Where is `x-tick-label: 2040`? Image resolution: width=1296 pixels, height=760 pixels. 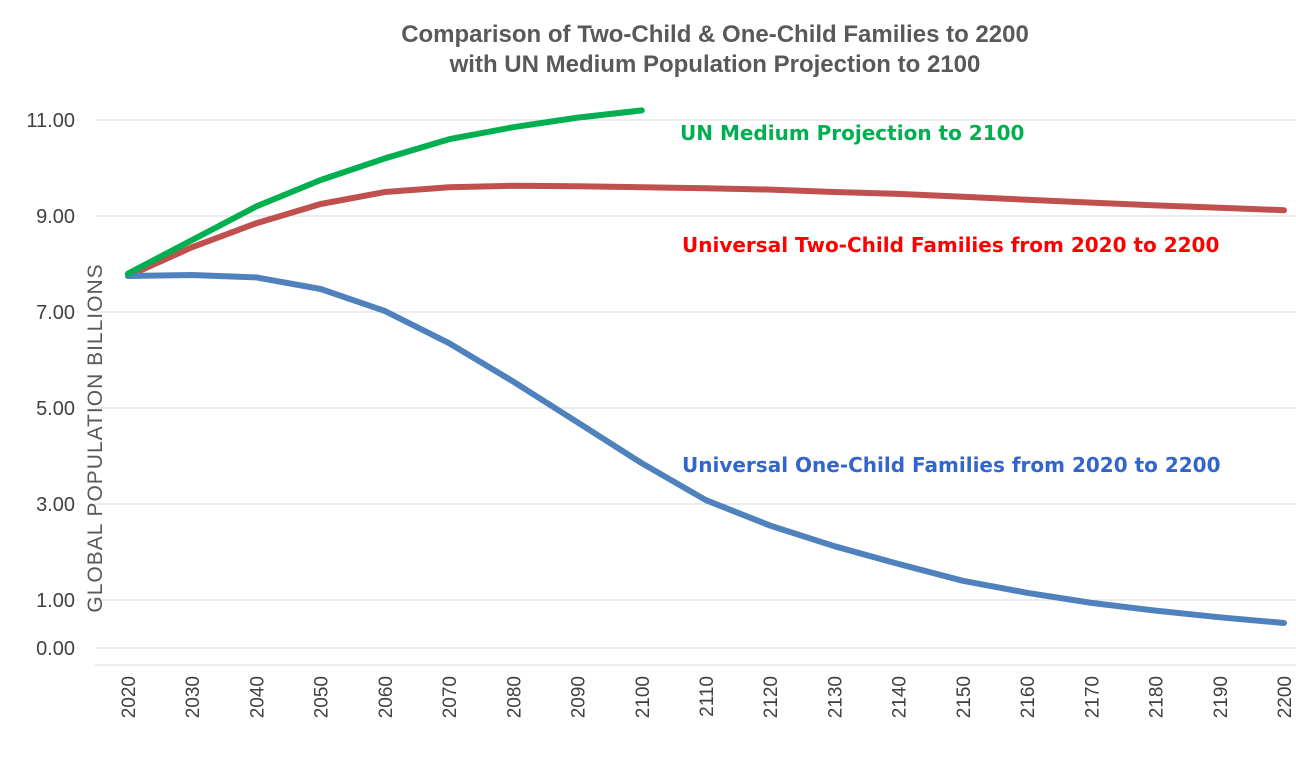
x-tick-label: 2040 is located at coordinates (257, 697).